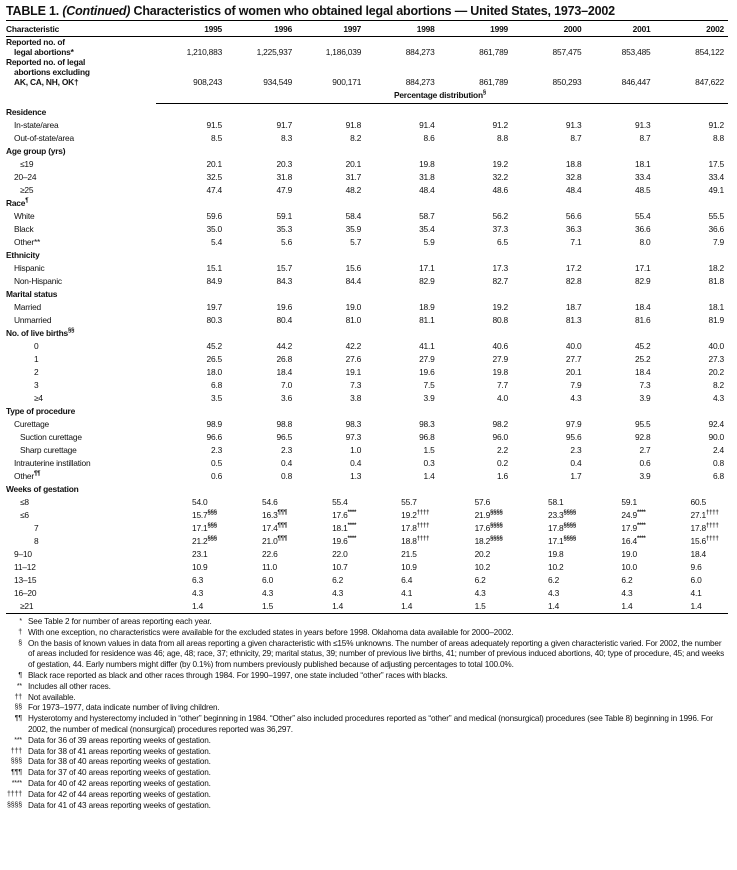 This screenshot has width=737, height=870. Describe the element at coordinates (81, 240) in the screenshot. I see `row-label: Other**` at that location.